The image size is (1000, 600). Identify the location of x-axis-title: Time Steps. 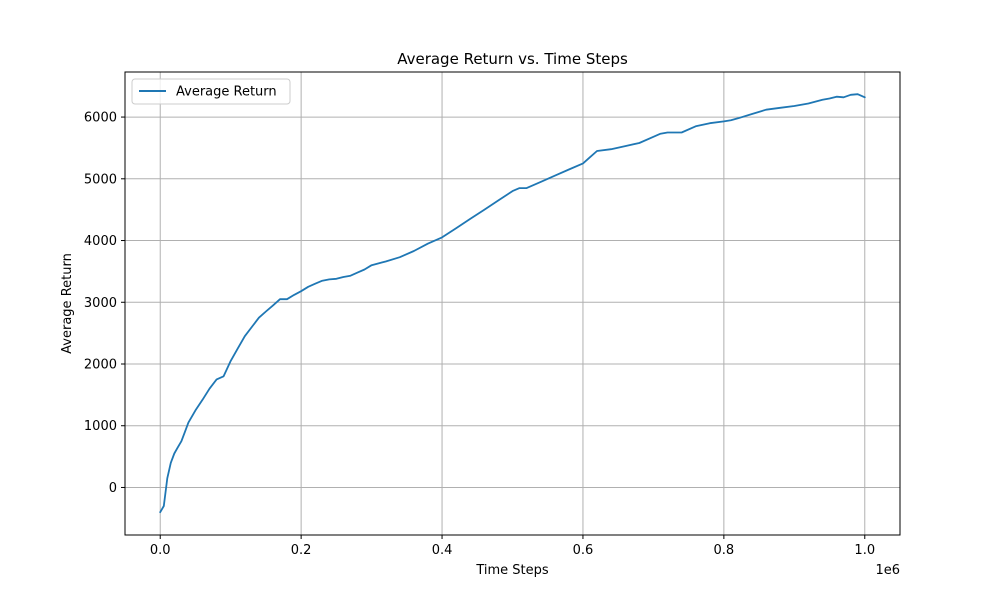
(512, 570).